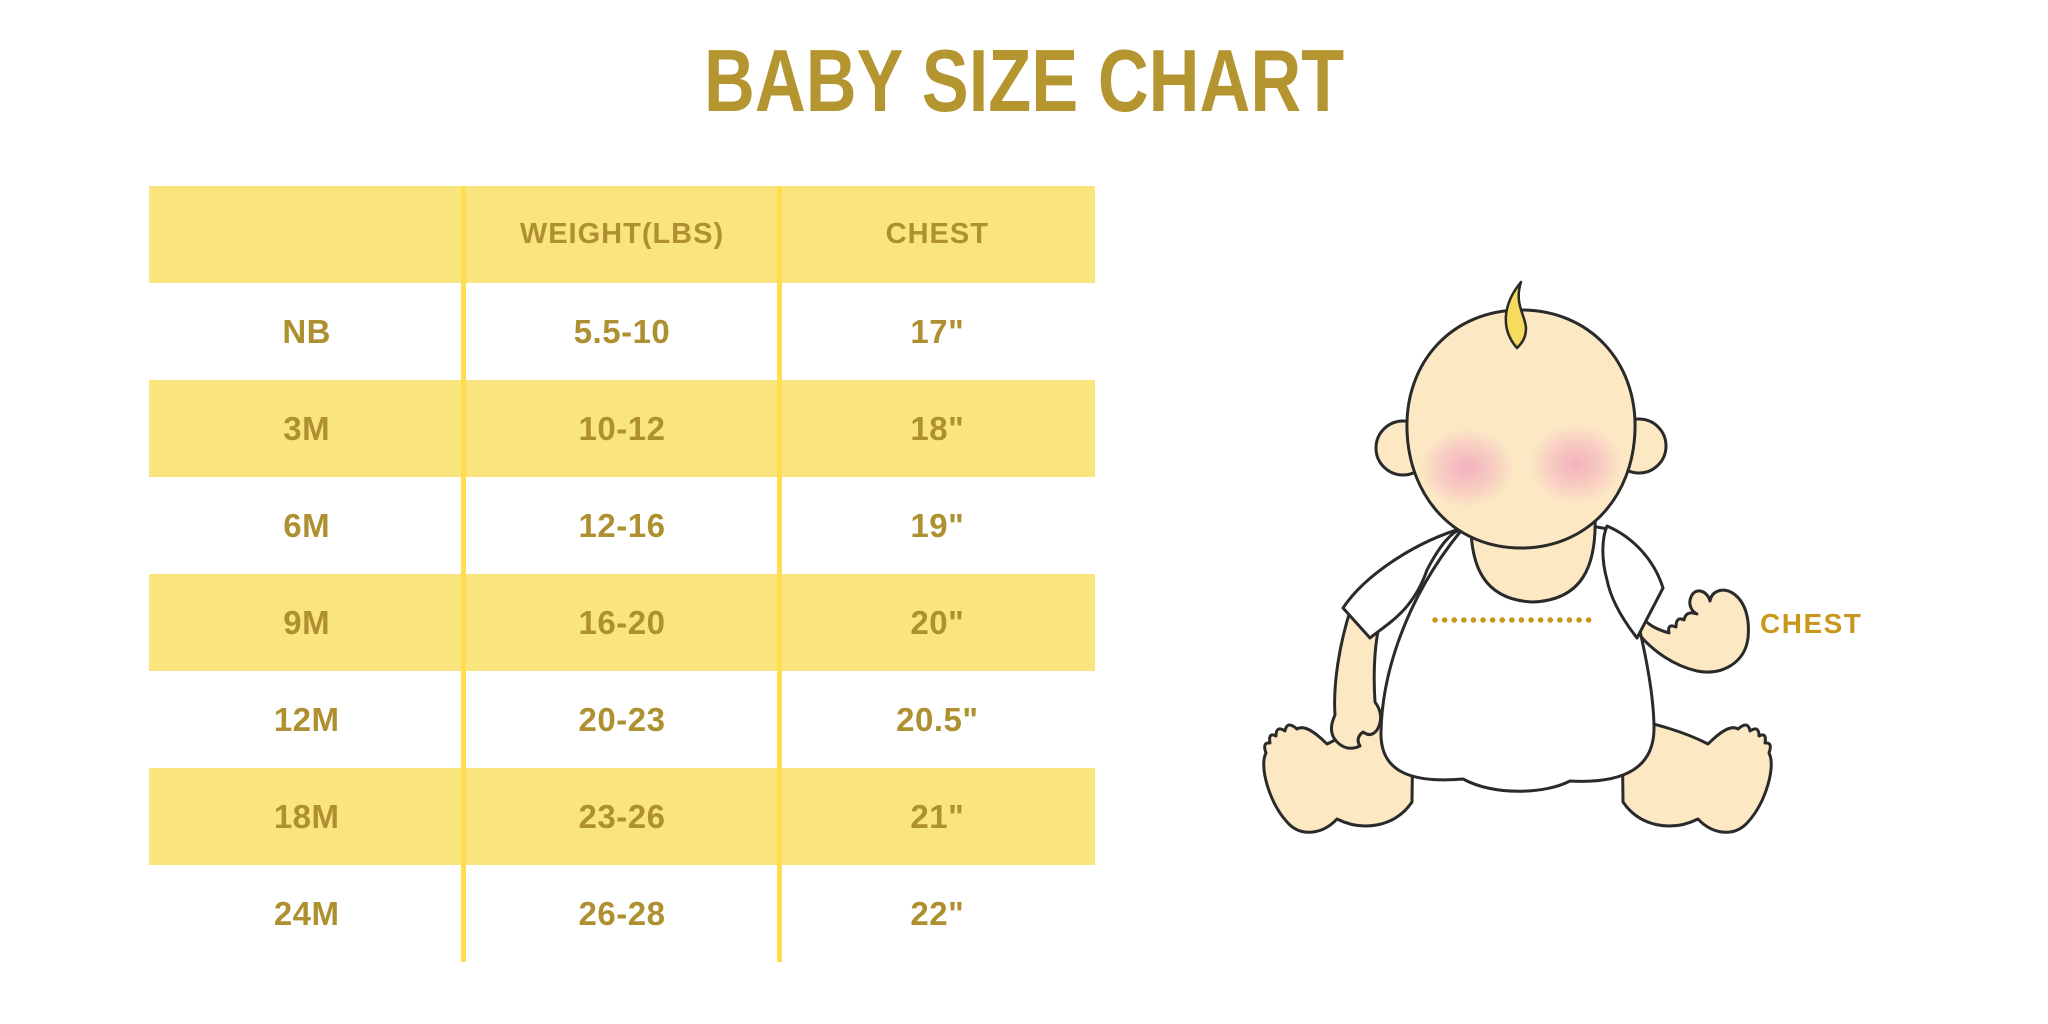 The height and width of the screenshot is (1024, 2048). I want to click on table-row: 6M 12-16 19", so click(622, 525).